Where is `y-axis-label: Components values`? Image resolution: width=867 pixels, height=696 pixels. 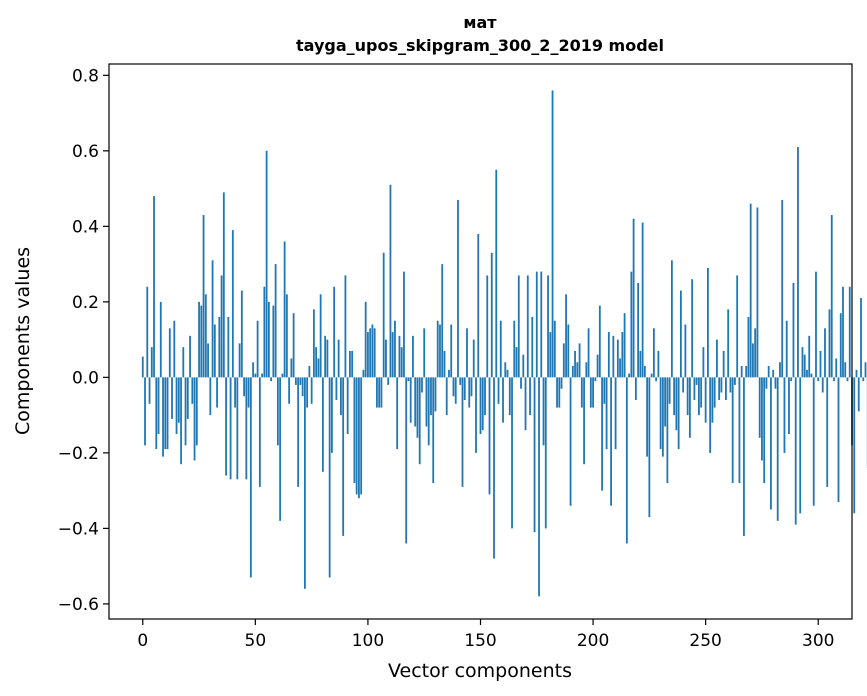 y-axis-label: Components values is located at coordinates (23, 341).